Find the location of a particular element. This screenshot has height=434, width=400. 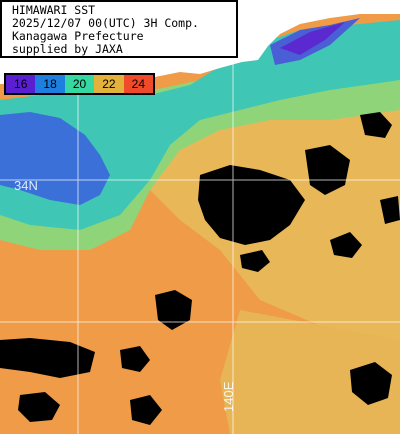

legend-label-24: 24 is located at coordinates (138, 84).